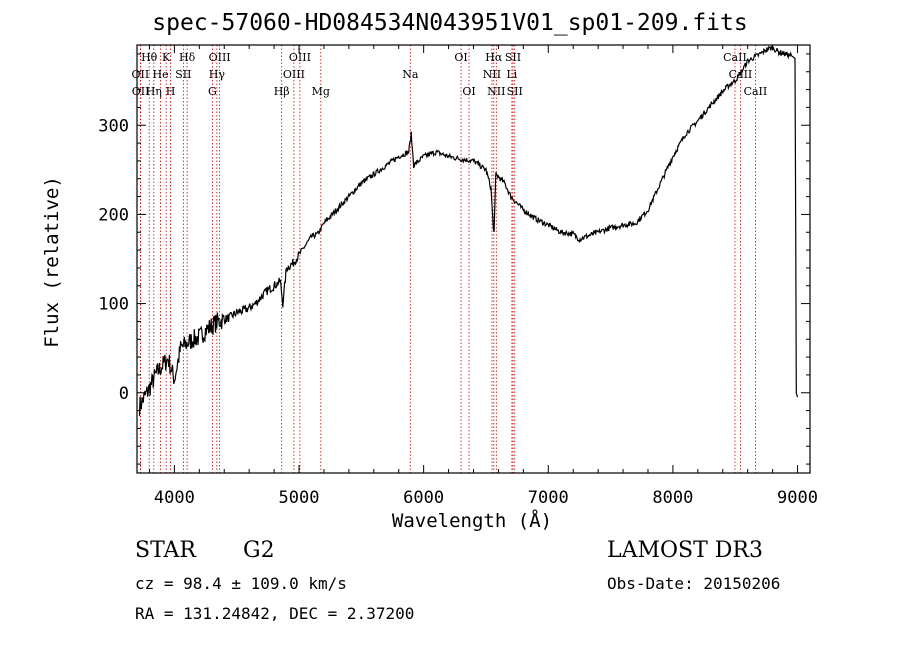 This screenshot has width=900, height=649. Describe the element at coordinates (694, 583) in the screenshot. I see `observation-date: Obs-Date: 20150206` at that location.